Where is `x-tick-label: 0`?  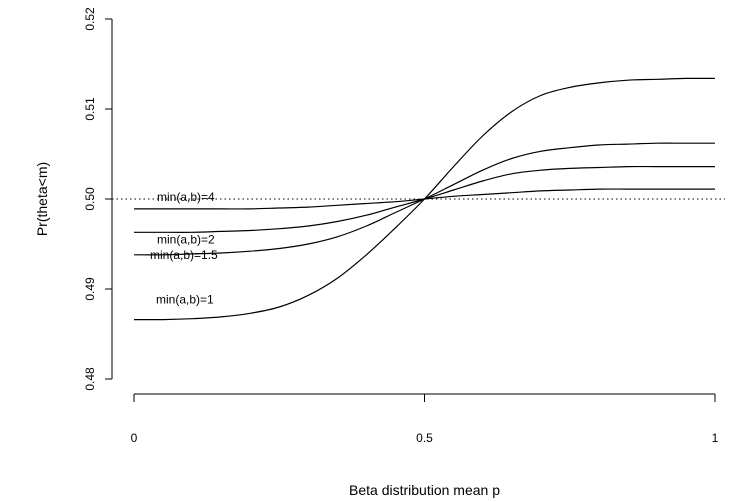
x-tick-label: 0 is located at coordinates (134, 438).